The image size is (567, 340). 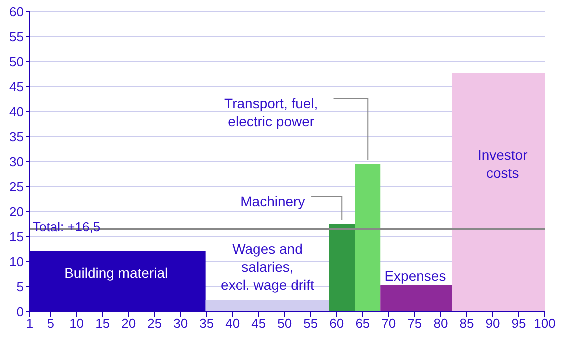 I want to click on x-tick-label: 95, so click(x=519, y=324).